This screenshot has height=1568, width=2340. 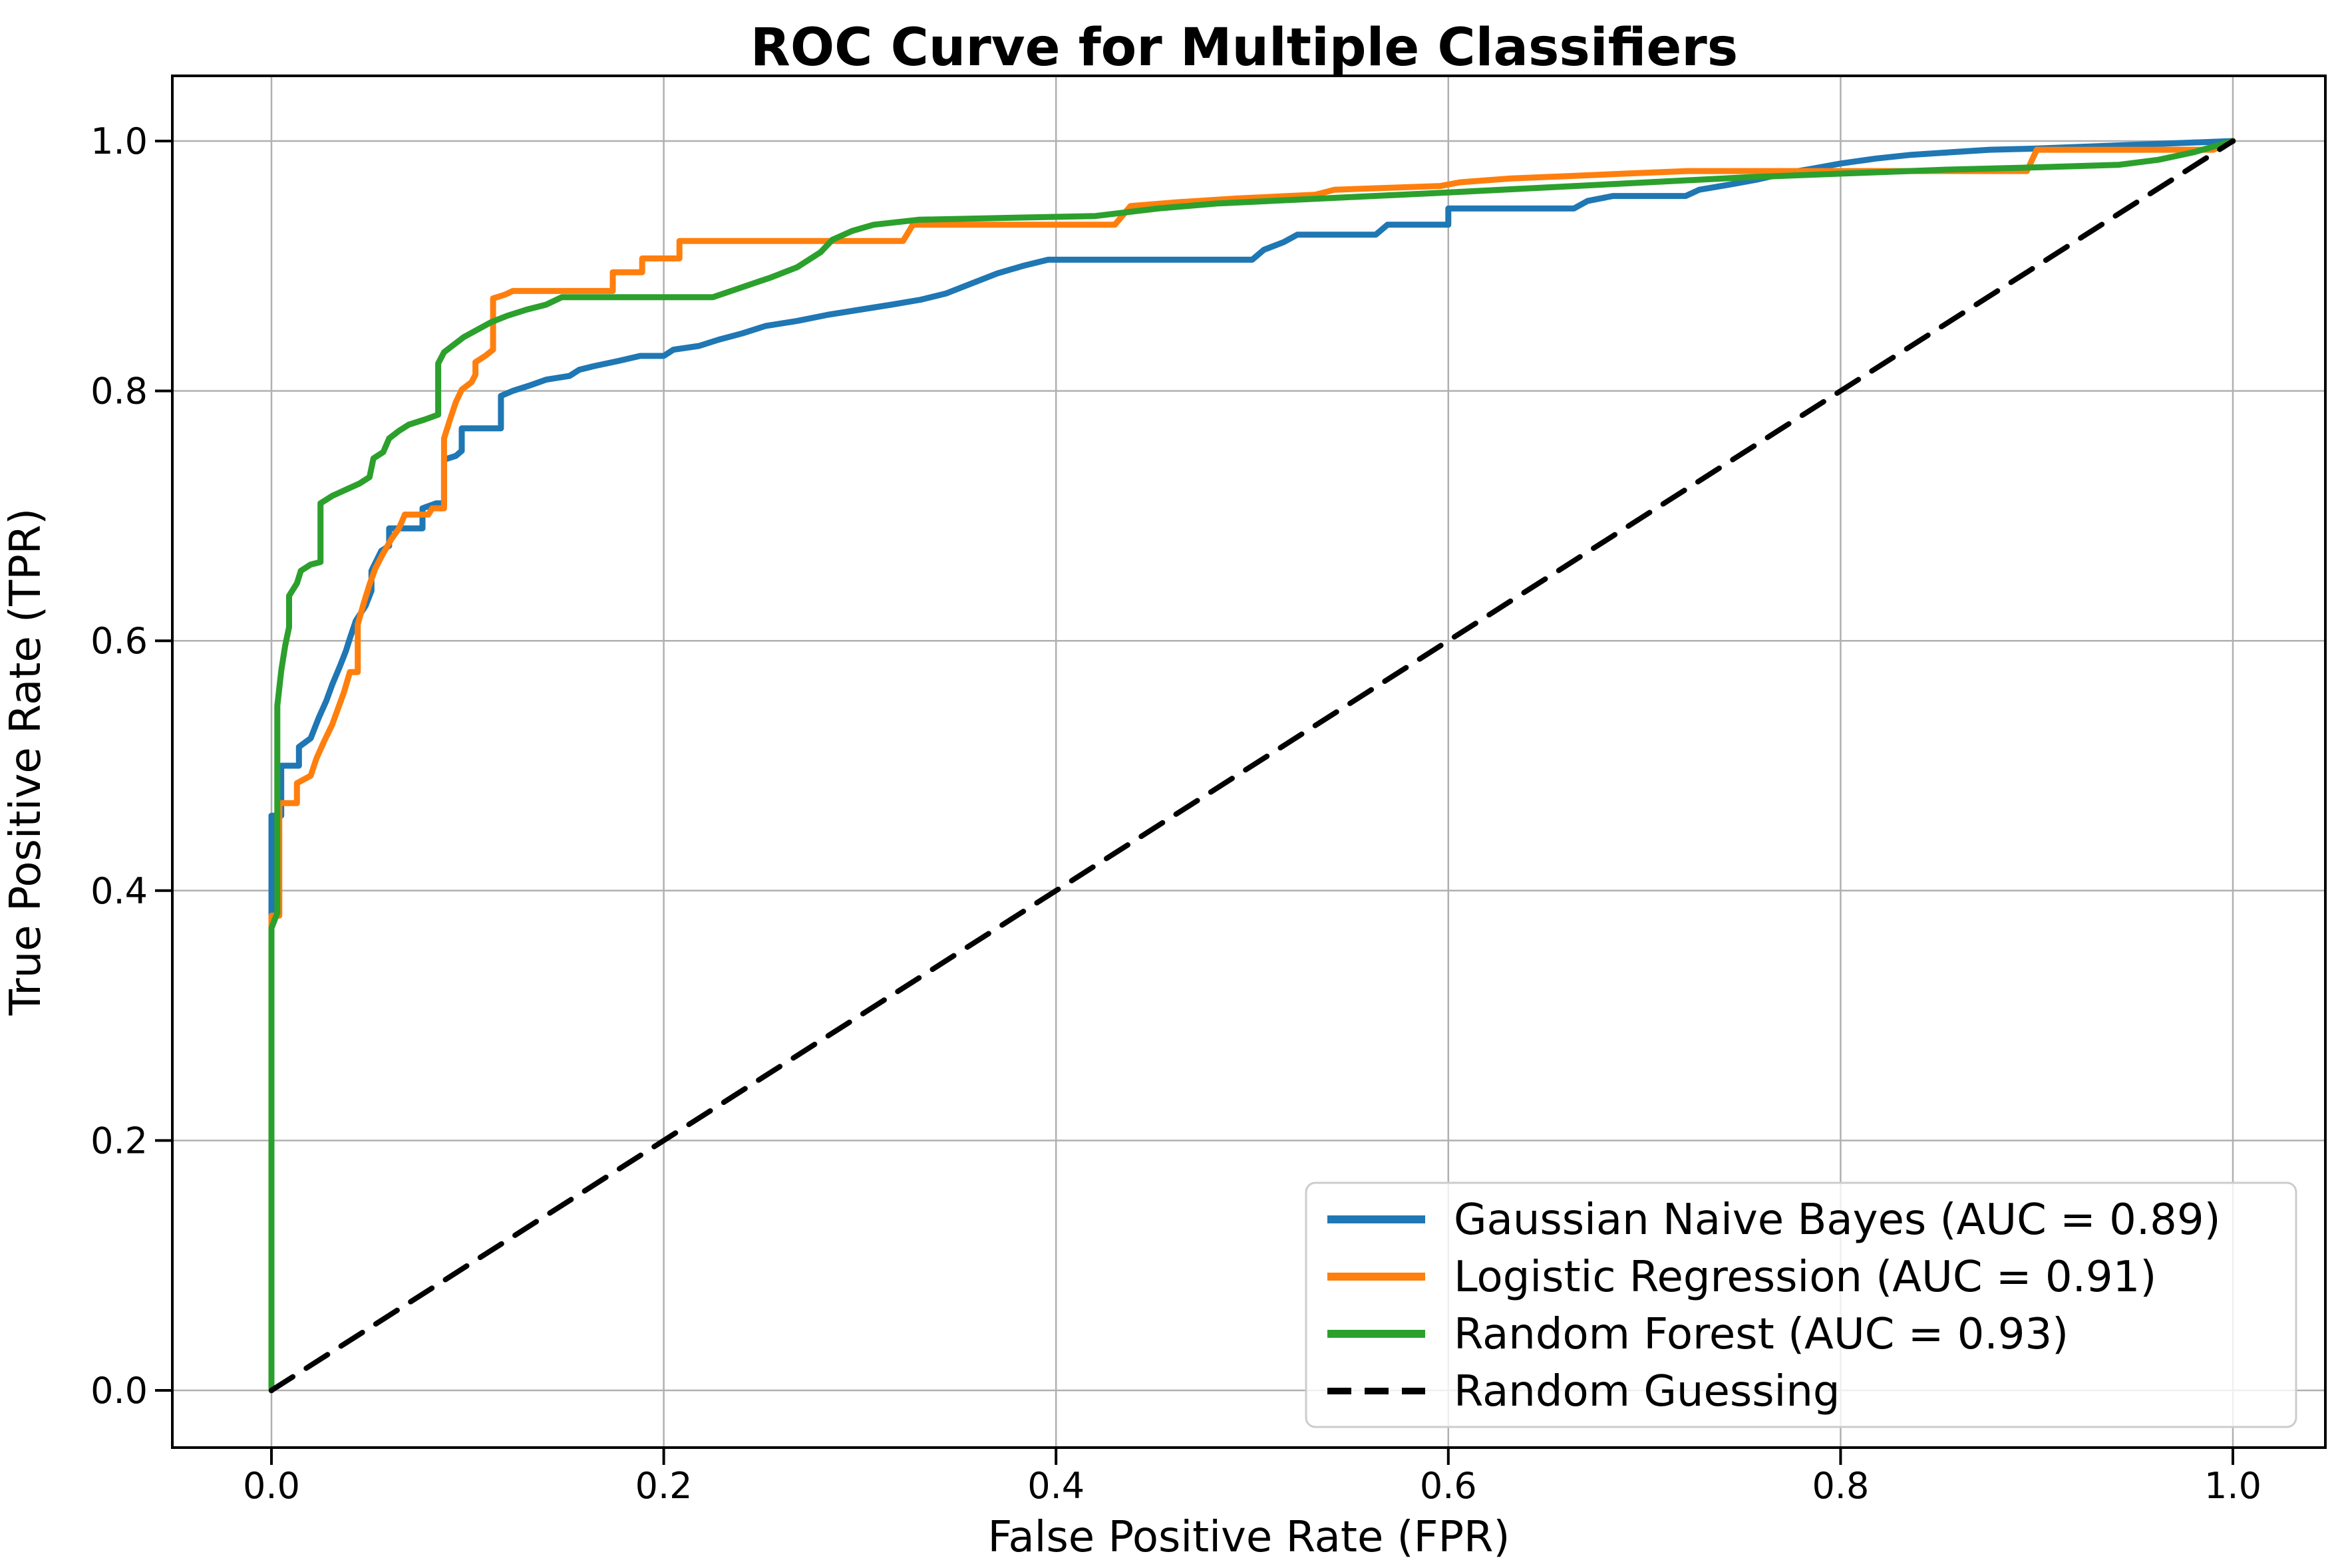 I want to click on x-tick-label: 0.2, so click(x=664, y=1486).